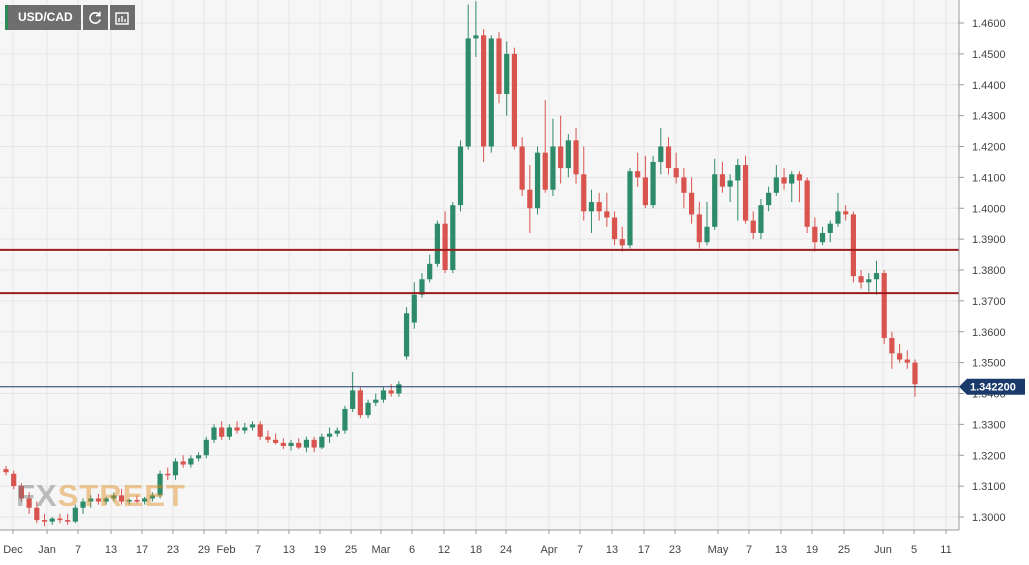 This screenshot has width=1029, height=565. Describe the element at coordinates (989, 117) in the screenshot. I see `y-tick-label: 1.4300` at that location.